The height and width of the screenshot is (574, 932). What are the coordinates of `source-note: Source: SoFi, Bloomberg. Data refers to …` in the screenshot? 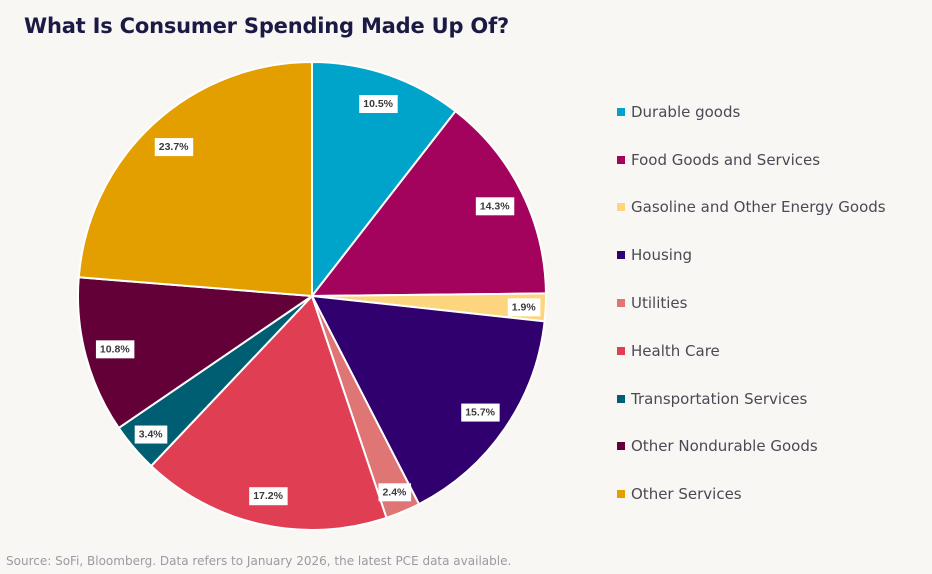 It's located at (259, 561).